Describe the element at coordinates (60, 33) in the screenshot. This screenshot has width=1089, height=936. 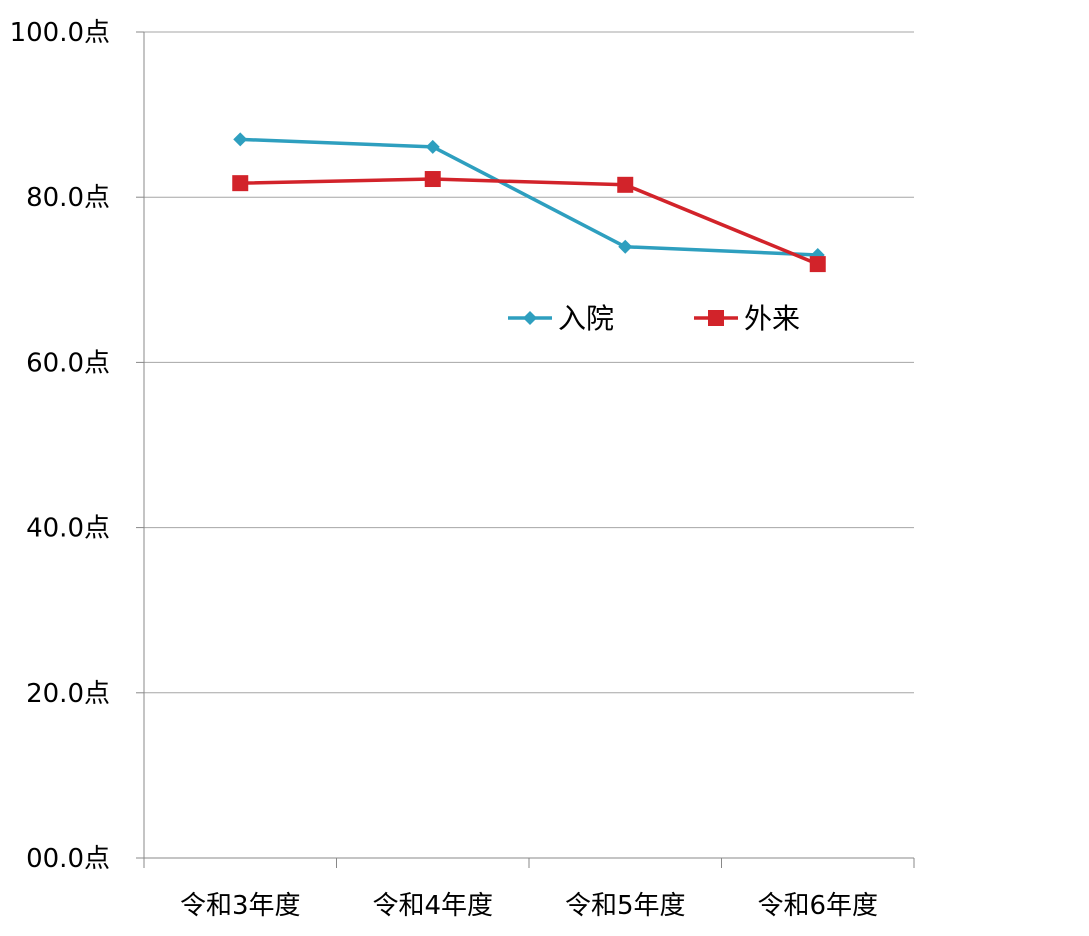
I see `y-tick-label: 100.0点` at that location.